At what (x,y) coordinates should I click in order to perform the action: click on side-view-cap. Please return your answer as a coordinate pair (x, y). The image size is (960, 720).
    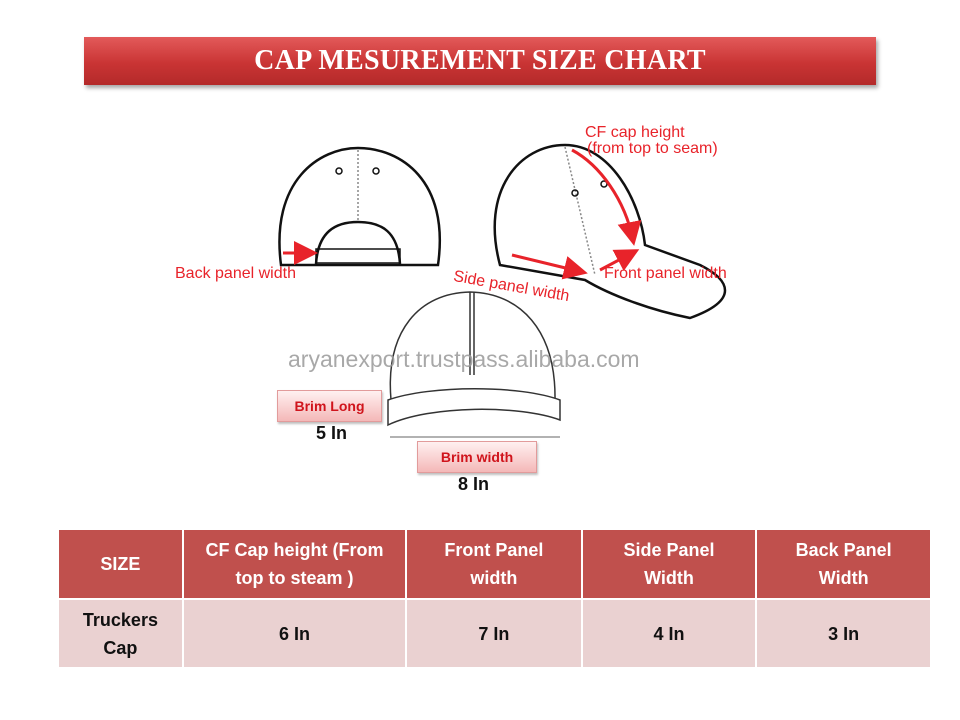
    Looking at the image, I should click on (610, 231).